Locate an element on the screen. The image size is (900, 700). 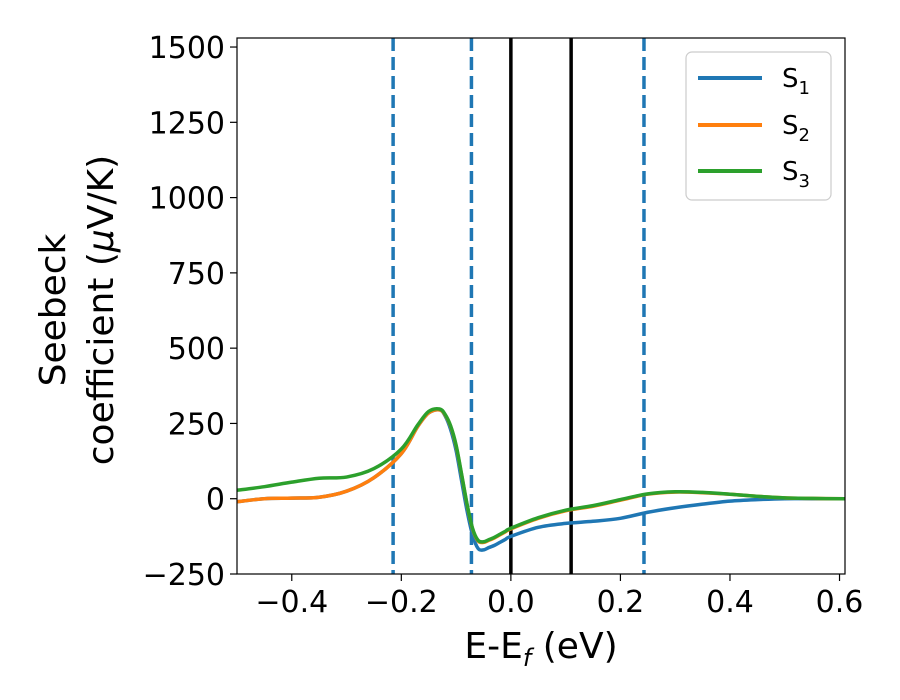
y-tick-label: 1250 is located at coordinates (187, 123).